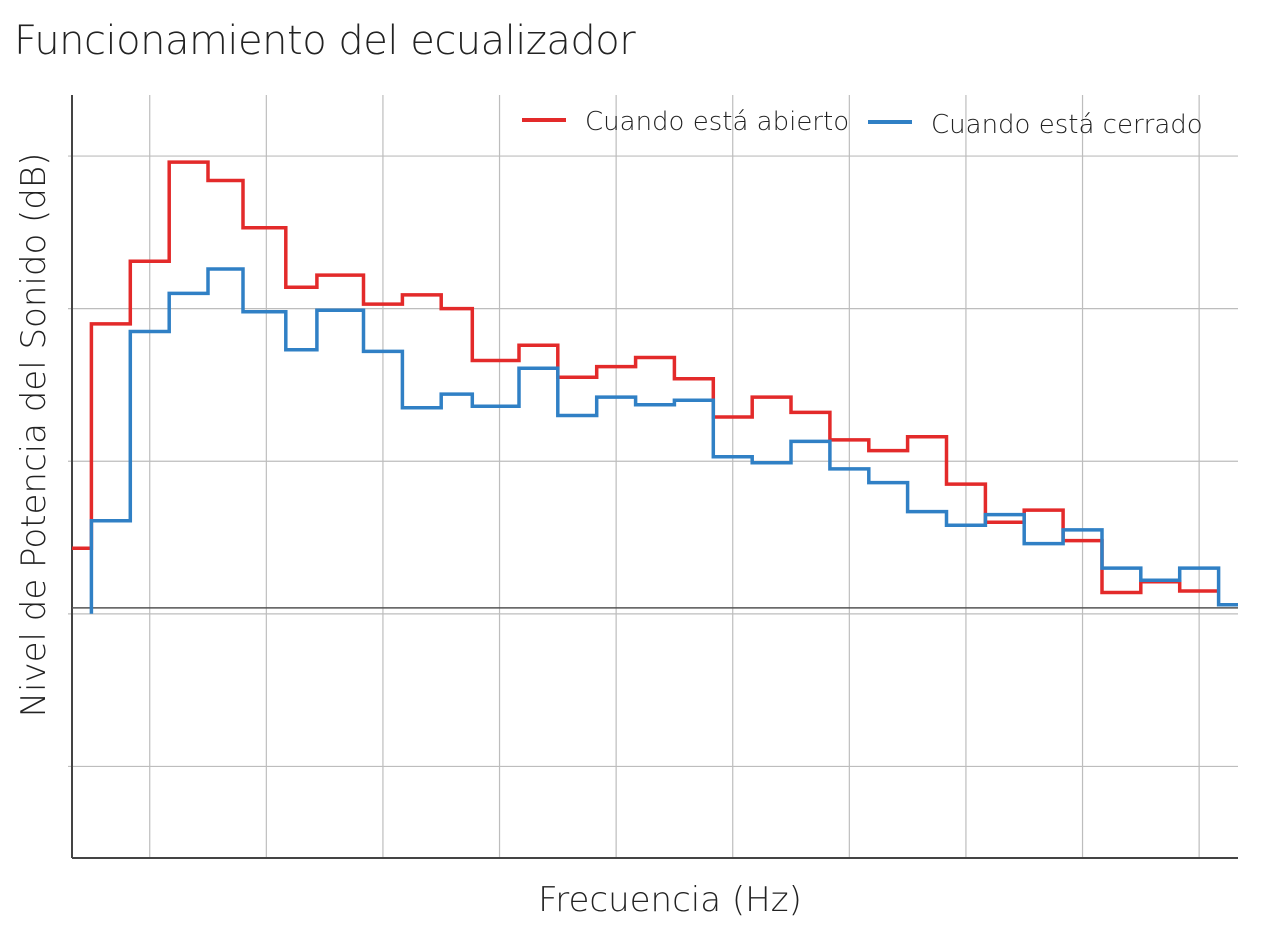  What do you see at coordinates (325, 41) in the screenshot?
I see `chart-title: Funcionamiento del ecualizador` at bounding box center [325, 41].